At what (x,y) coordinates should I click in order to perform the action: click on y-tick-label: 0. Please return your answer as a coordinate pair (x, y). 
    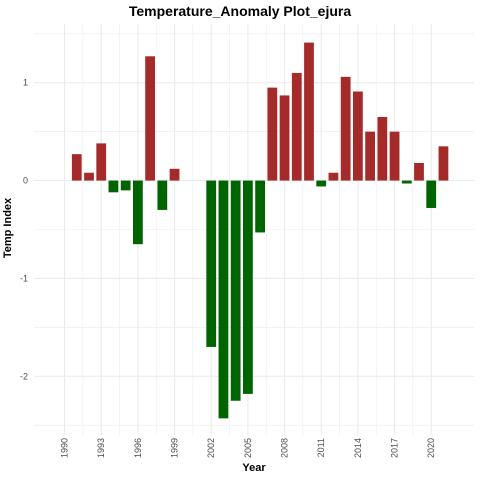
    Looking at the image, I should click on (25, 181).